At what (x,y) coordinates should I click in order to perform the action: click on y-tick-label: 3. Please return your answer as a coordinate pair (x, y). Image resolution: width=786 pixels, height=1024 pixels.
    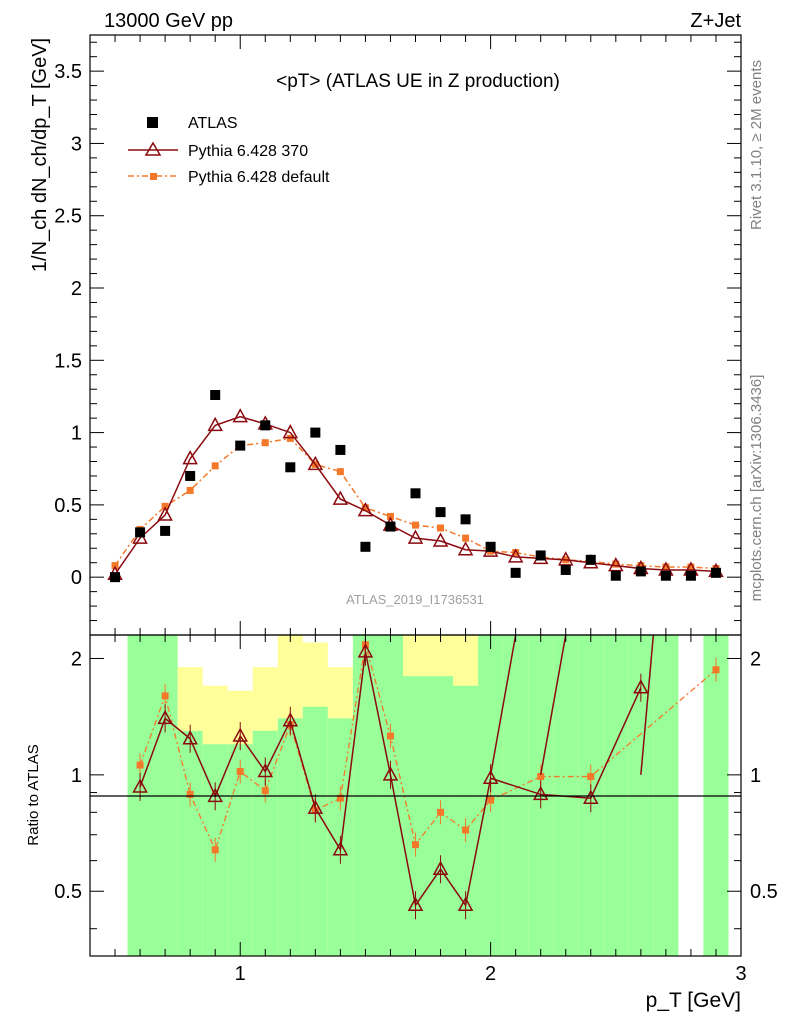
    Looking at the image, I should click on (76, 144).